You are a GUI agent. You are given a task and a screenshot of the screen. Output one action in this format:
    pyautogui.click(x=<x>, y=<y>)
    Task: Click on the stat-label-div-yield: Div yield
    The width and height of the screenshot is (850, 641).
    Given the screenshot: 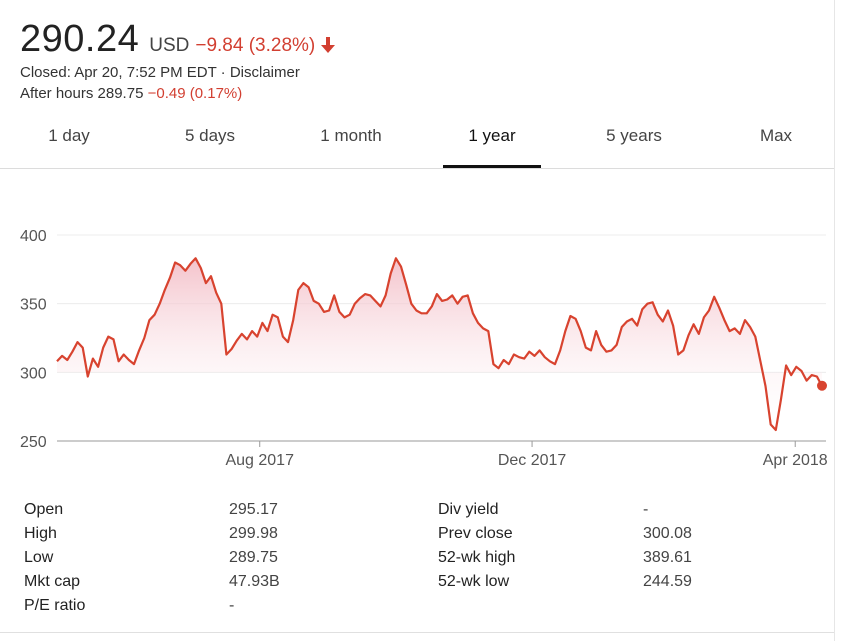 What is the action you would take?
    pyautogui.click(x=468, y=509)
    